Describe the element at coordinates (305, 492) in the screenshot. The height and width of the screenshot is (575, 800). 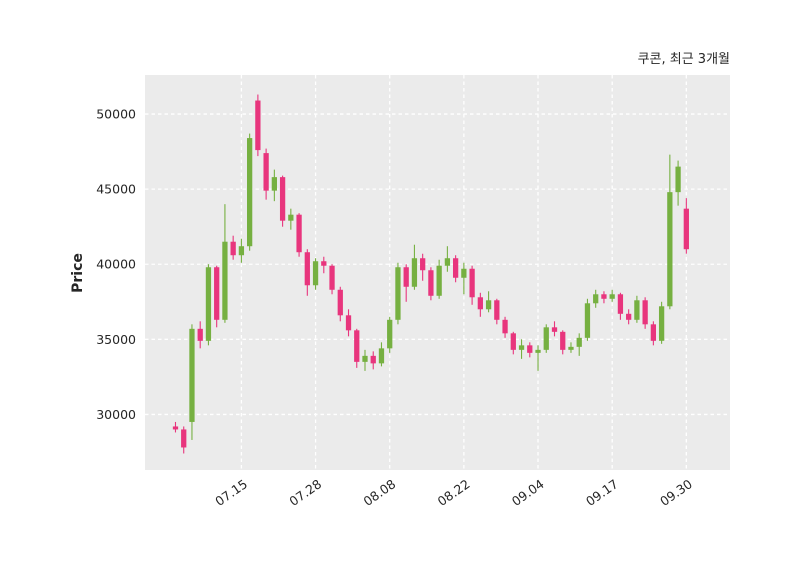
I see `x-tick-label: 07.28` at that location.